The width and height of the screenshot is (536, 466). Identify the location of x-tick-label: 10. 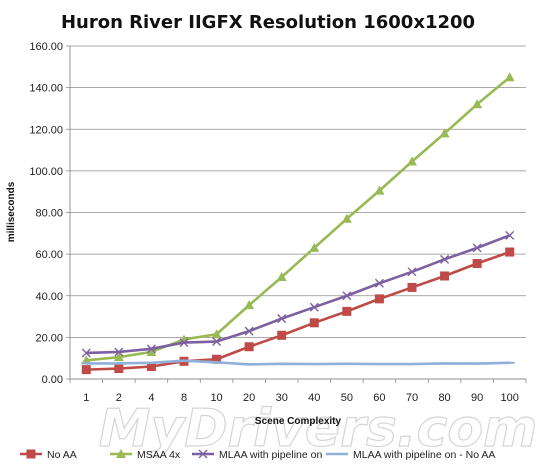
(216, 398).